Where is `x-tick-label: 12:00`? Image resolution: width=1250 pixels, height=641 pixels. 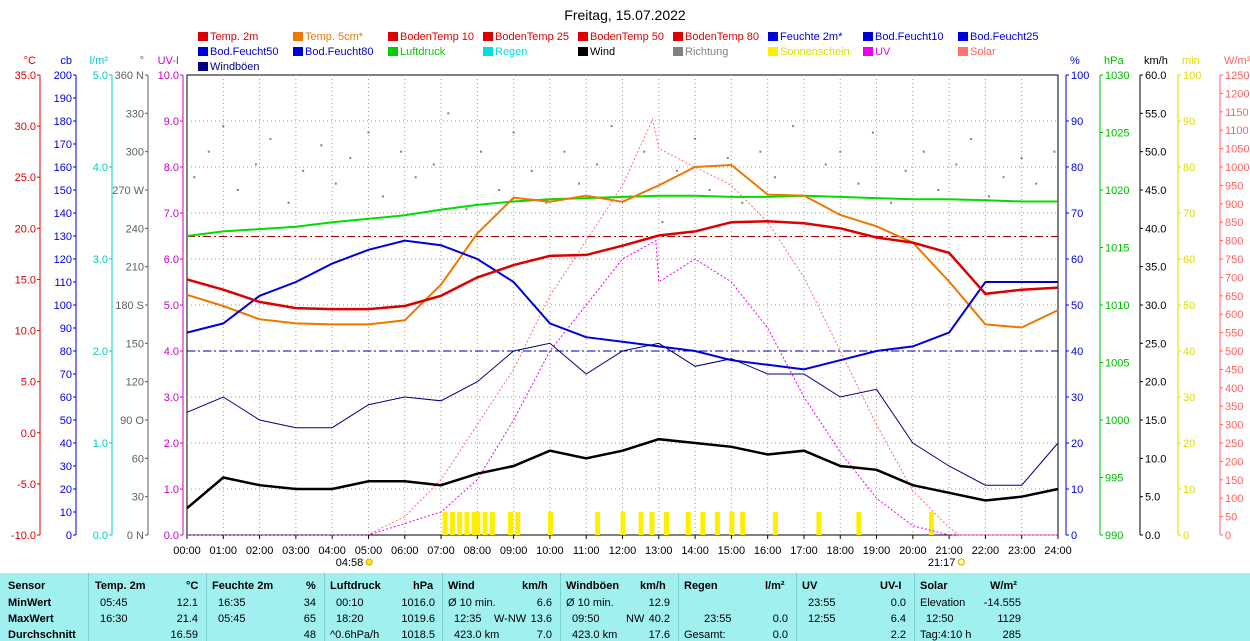 x-tick-label: 12:00 is located at coordinates (623, 551).